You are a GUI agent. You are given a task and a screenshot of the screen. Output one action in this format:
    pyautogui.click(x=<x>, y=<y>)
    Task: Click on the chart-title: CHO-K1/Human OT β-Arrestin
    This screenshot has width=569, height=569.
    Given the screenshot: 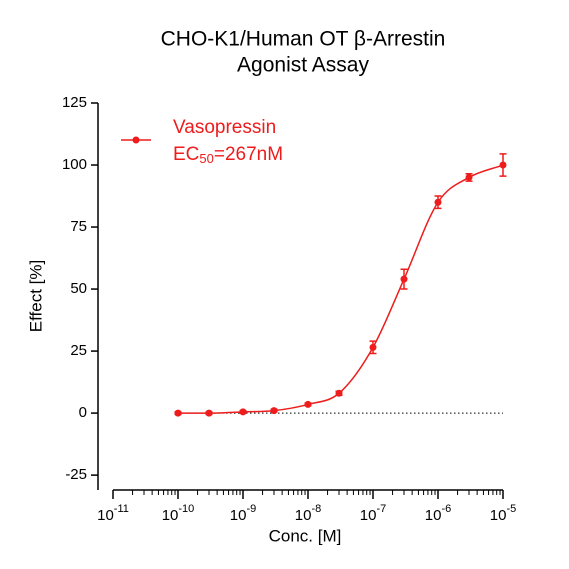 What is the action you would take?
    pyautogui.click(x=303, y=39)
    